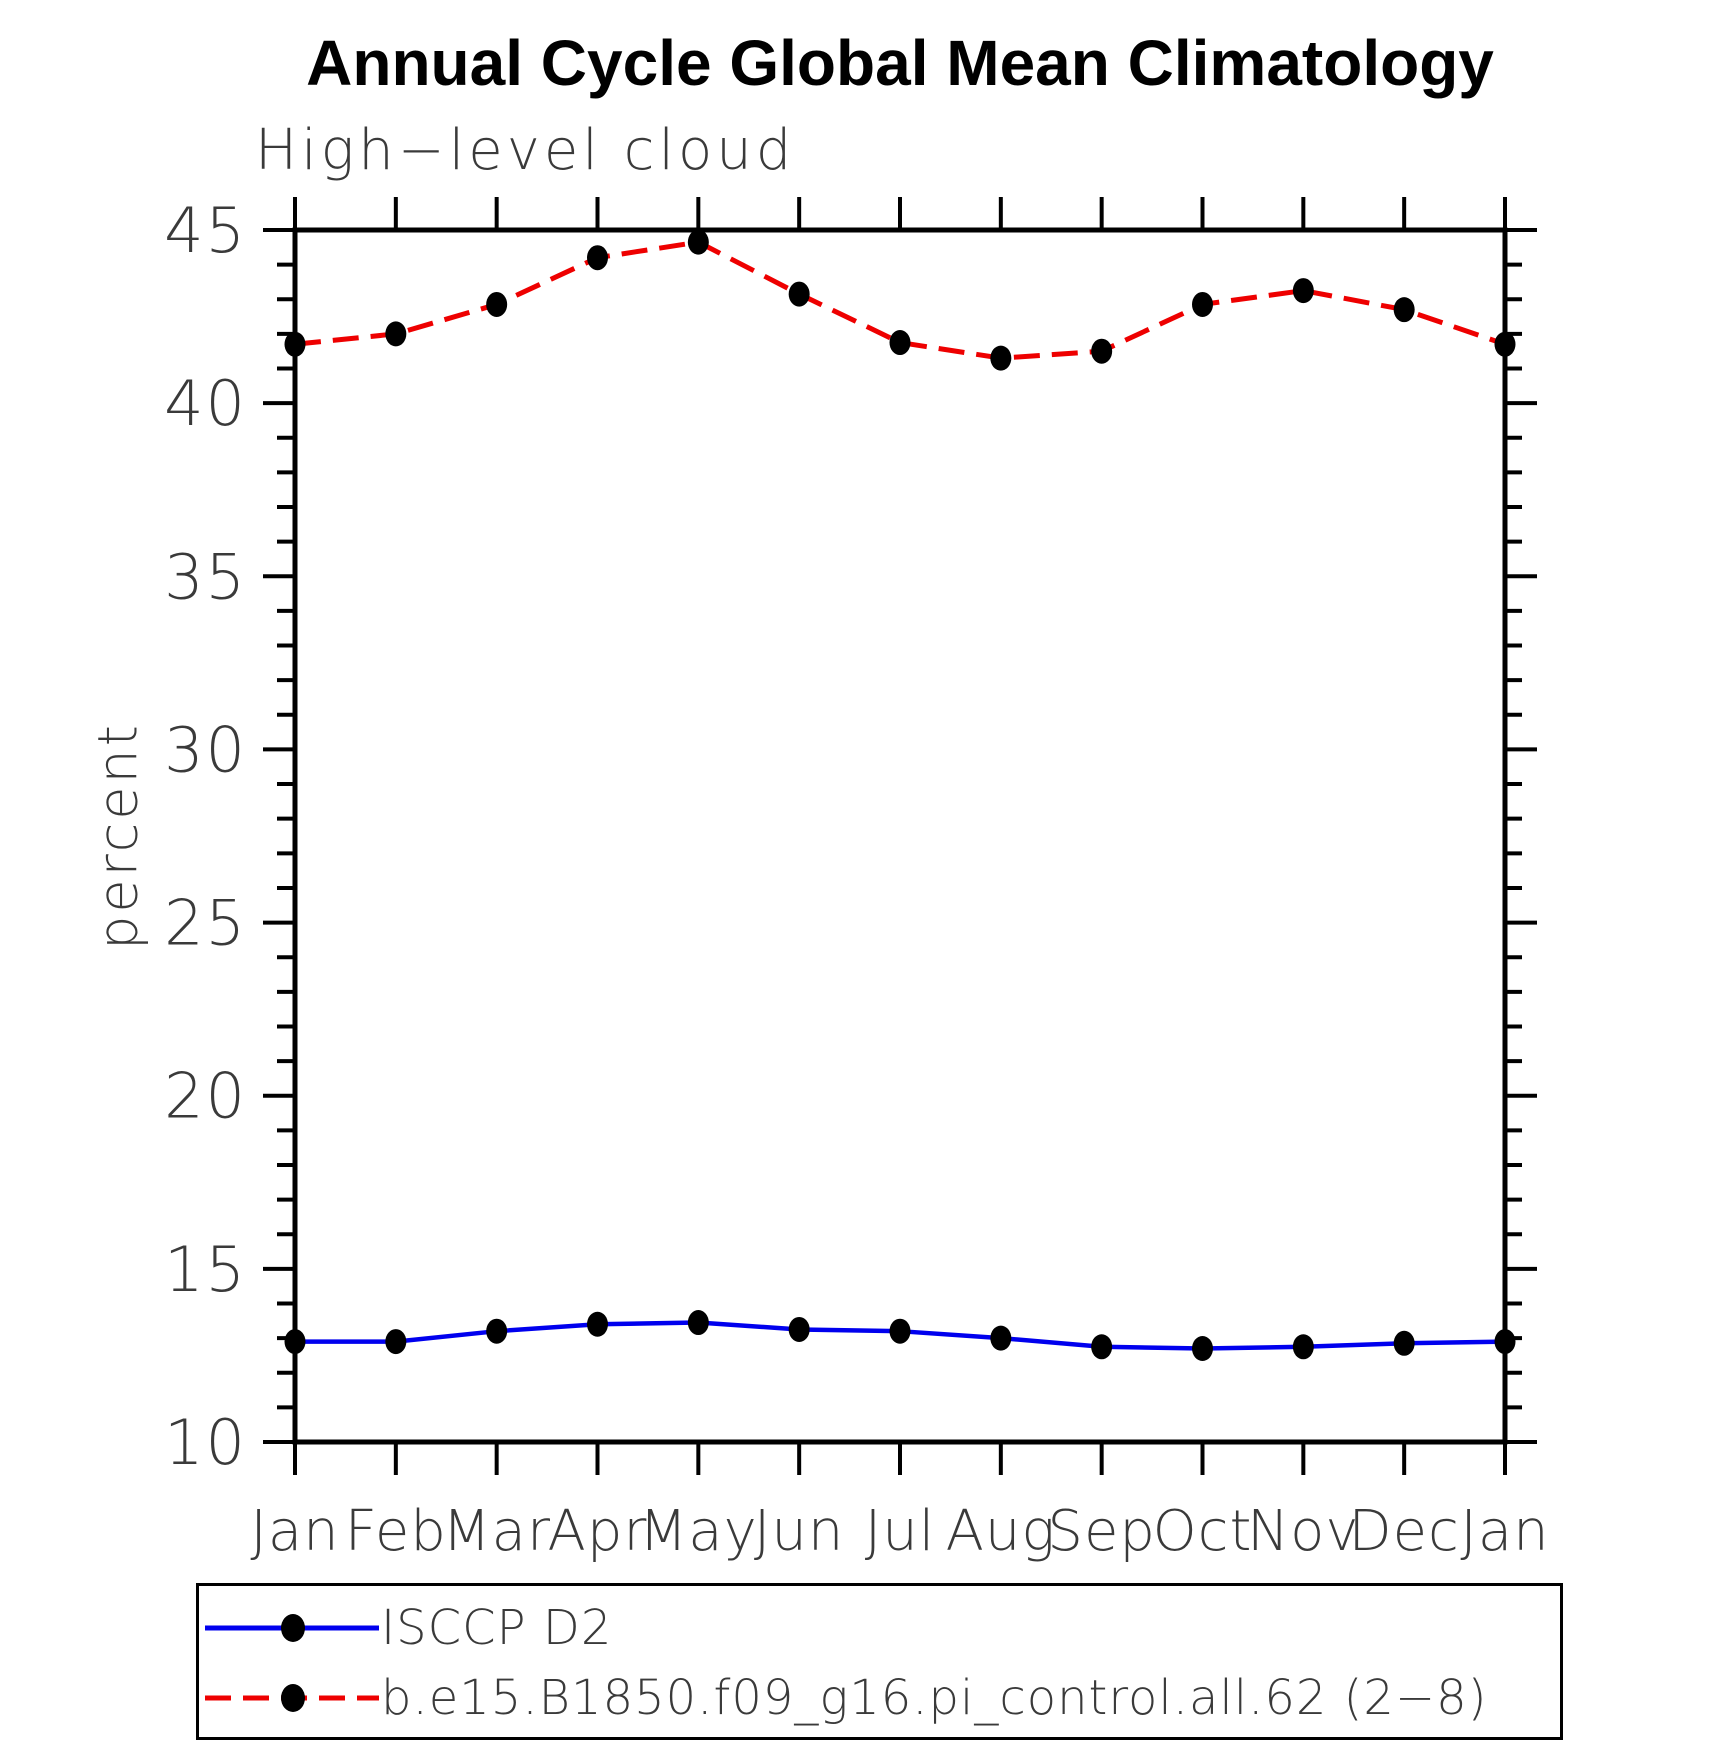 This screenshot has height=1751, width=1710. What do you see at coordinates (900, 1531) in the screenshot?
I see `x-tick-label: Jul` at bounding box center [900, 1531].